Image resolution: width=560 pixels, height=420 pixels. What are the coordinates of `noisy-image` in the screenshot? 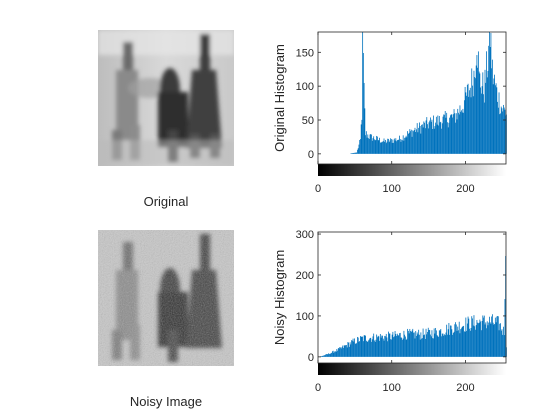 It's located at (166, 298).